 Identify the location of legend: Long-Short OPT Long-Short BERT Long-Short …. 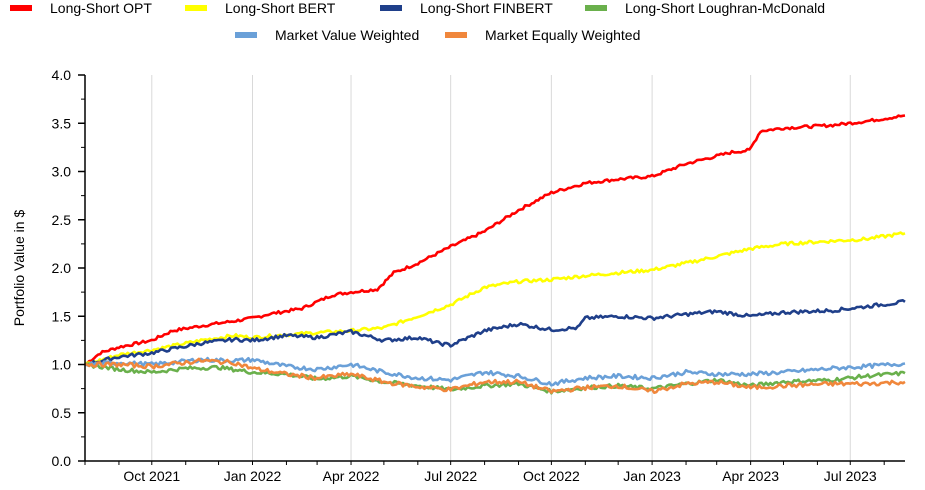
(462, 24).